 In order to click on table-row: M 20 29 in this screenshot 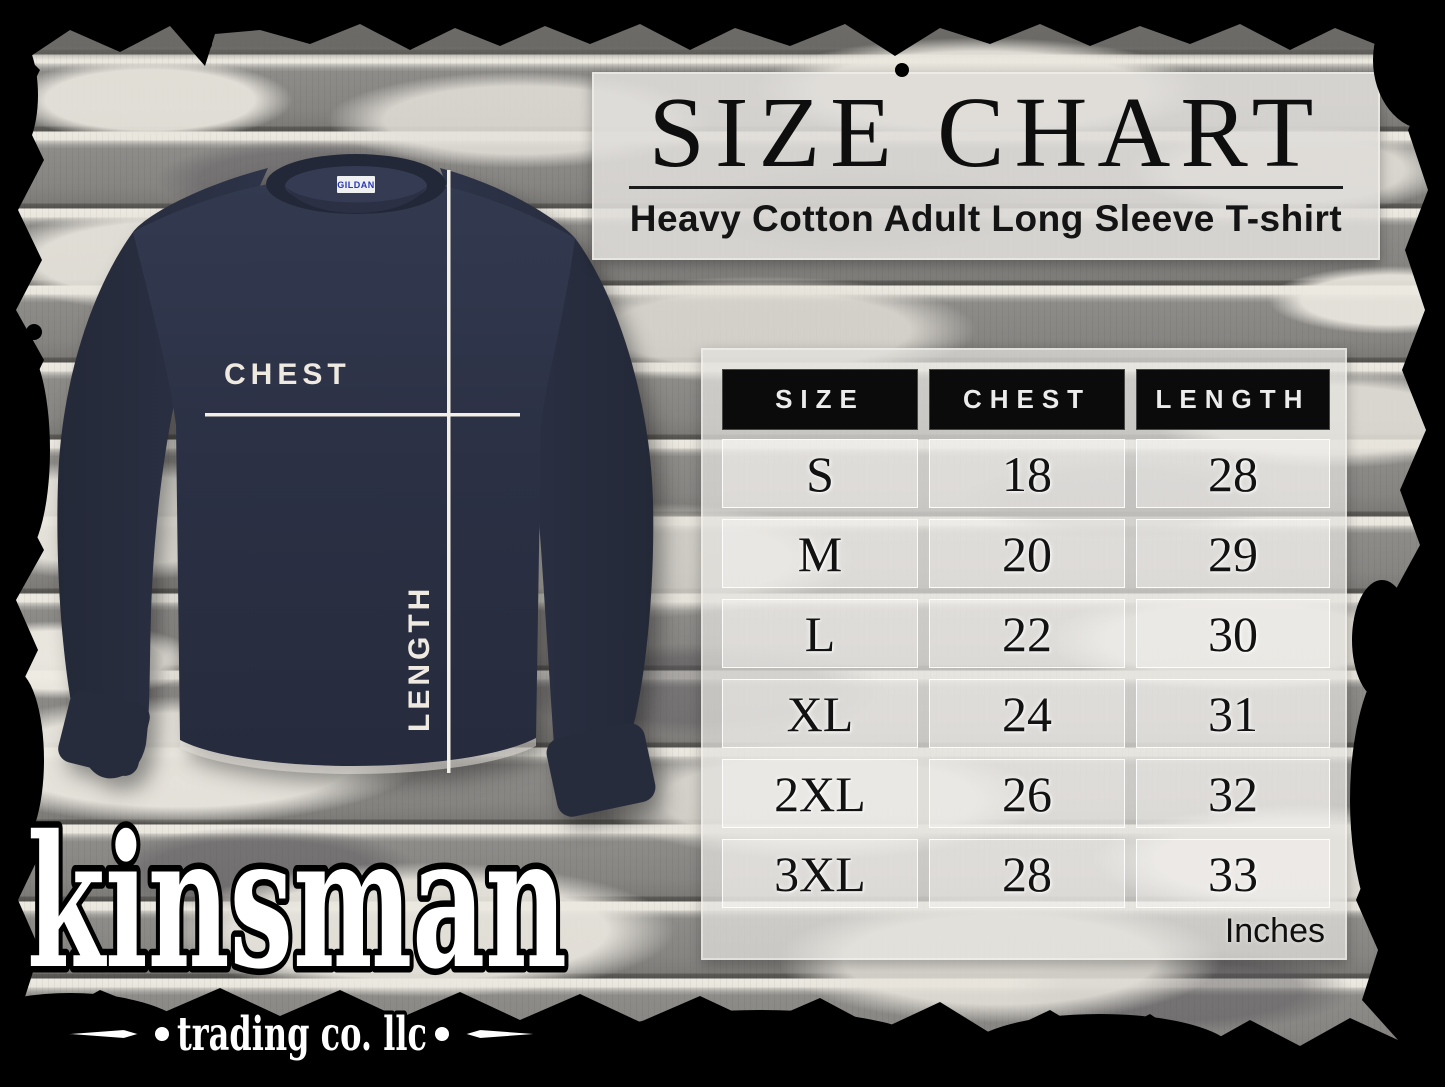, I will do `click(1026, 553)`.